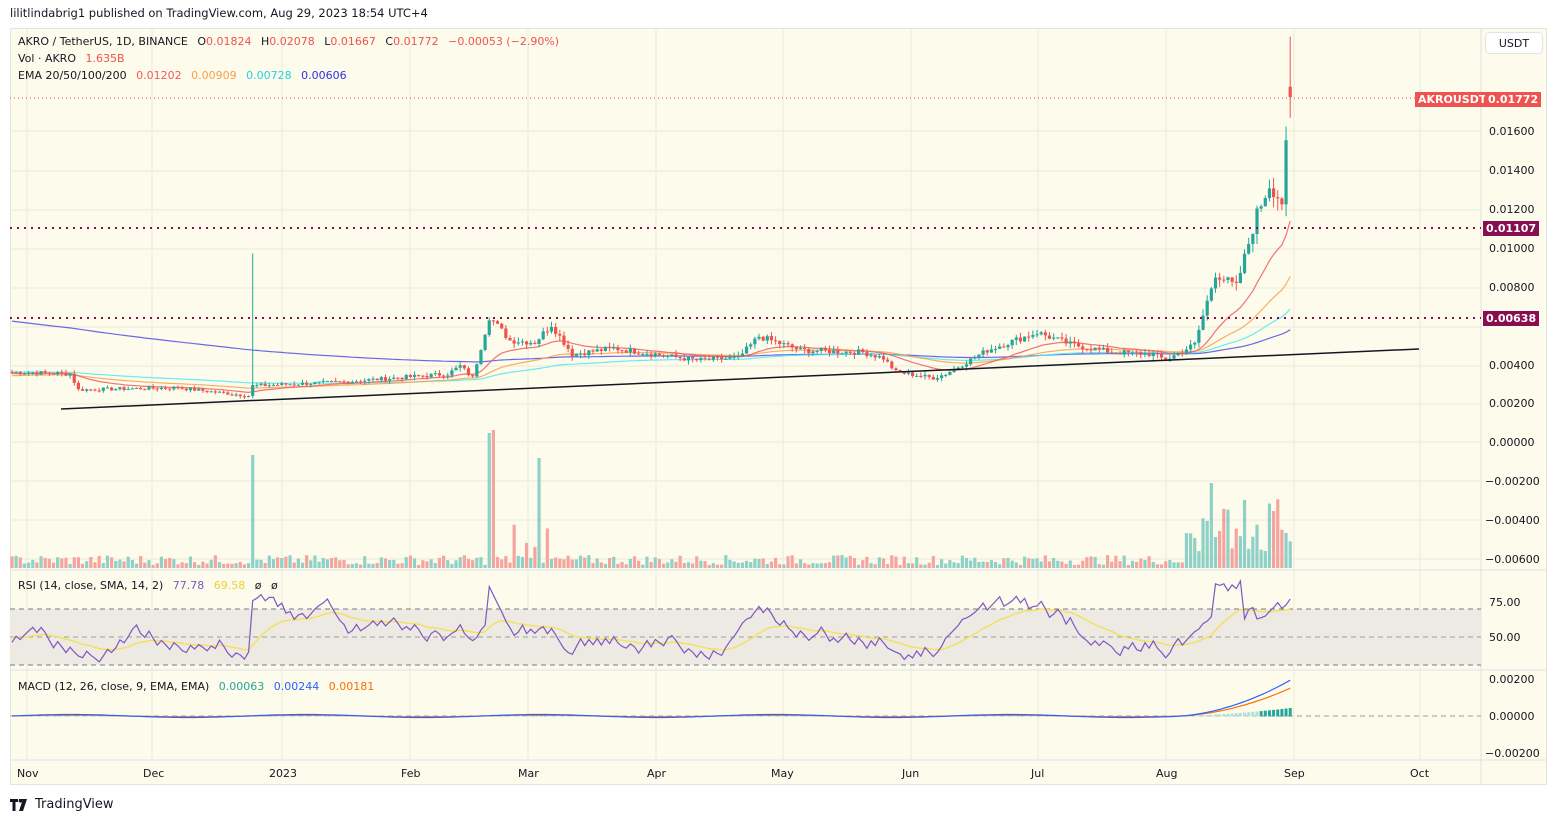  Describe the element at coordinates (416, 41) in the screenshot. I see `close-value: 0.01772` at that location.